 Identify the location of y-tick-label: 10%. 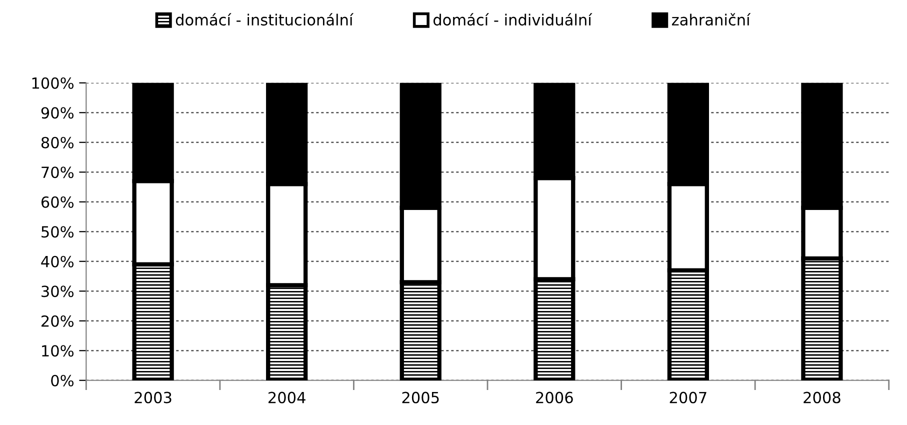
(58, 351).